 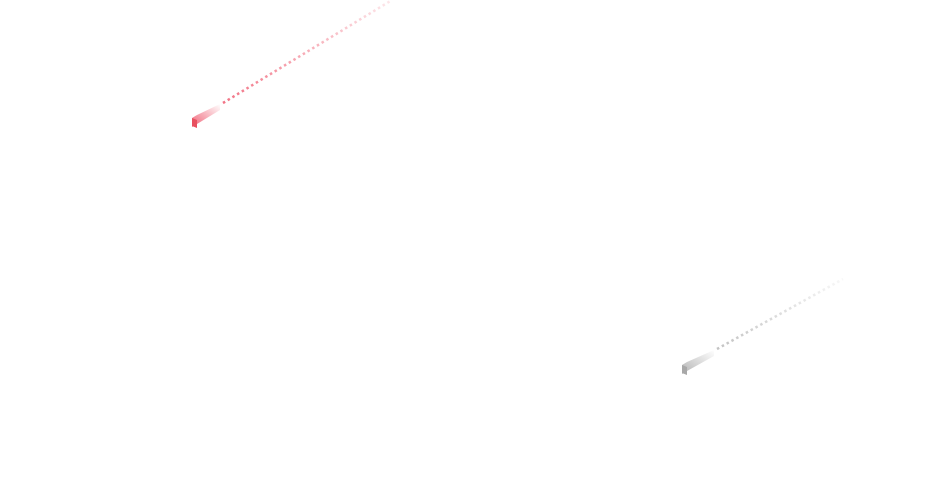 I want to click on gray-streak-block, so click(x=698, y=362).